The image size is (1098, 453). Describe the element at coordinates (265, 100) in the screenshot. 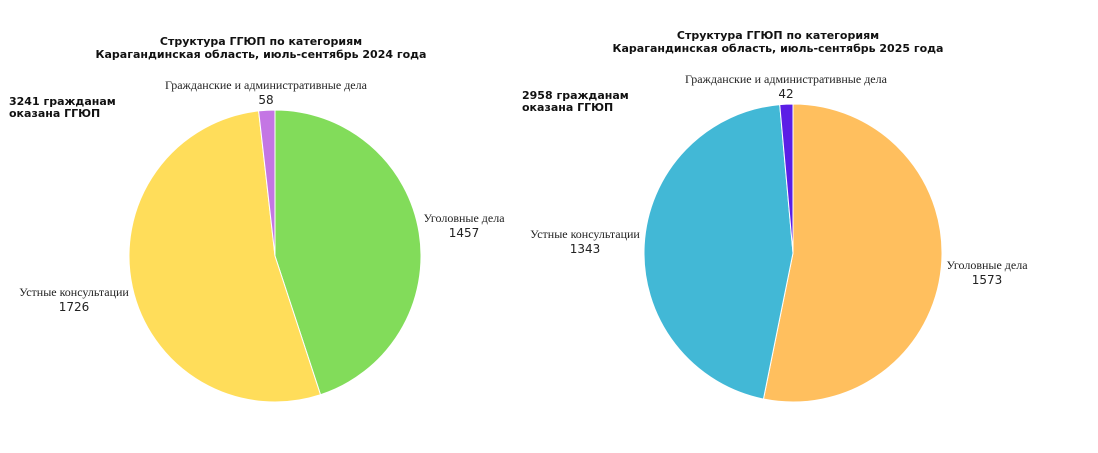

I see `slice-value-civil: 58` at that location.